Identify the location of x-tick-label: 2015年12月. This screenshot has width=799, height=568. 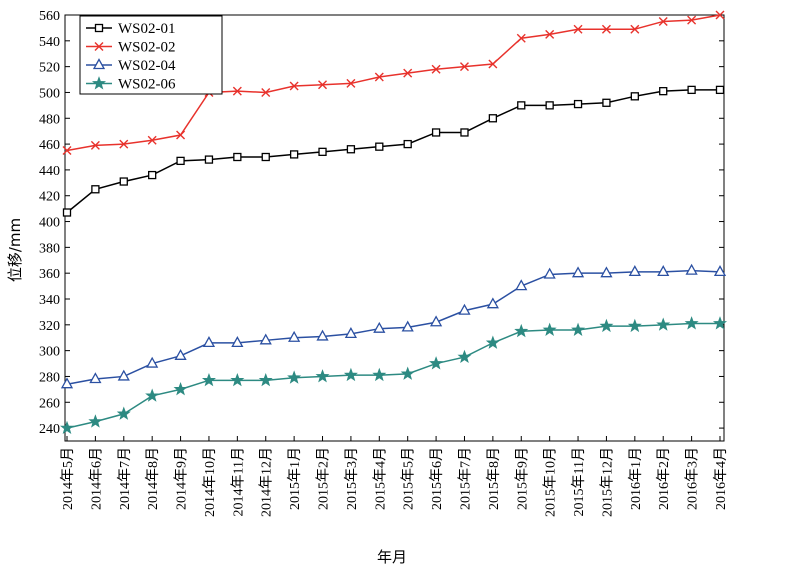
(607, 482).